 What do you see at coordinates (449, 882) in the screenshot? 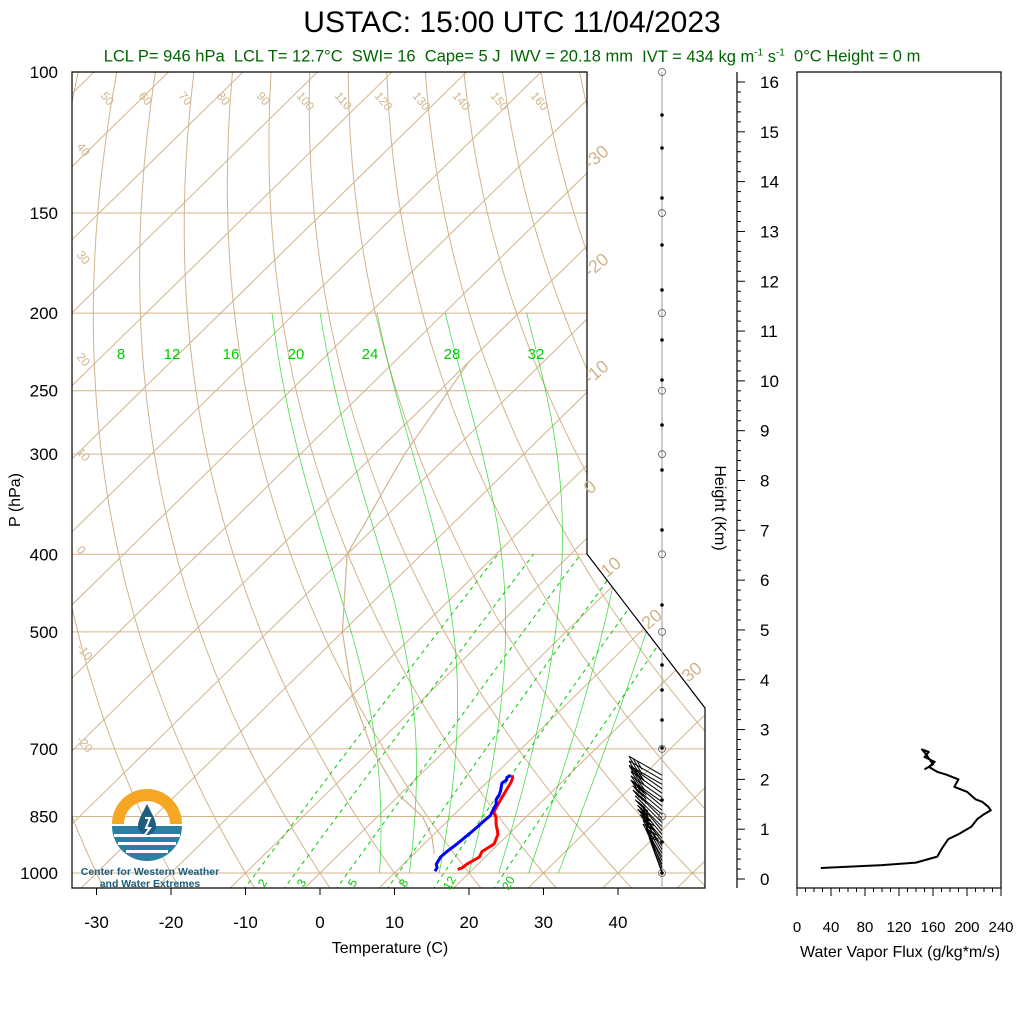
I see `mixing-ratio-bottom-label: 12` at bounding box center [449, 882].